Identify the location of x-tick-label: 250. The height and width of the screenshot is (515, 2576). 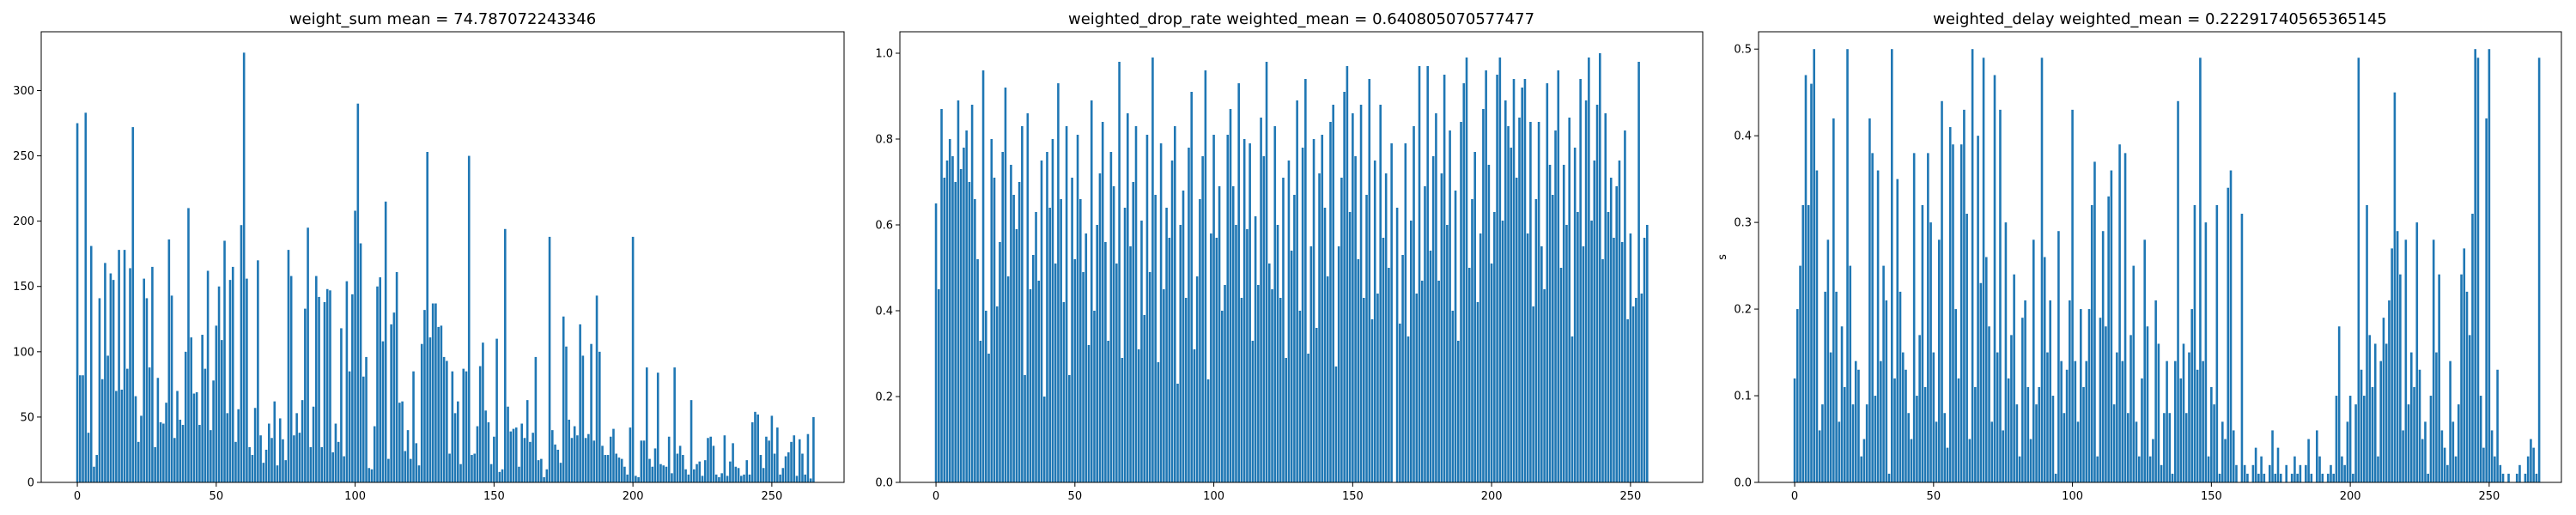
(771, 496).